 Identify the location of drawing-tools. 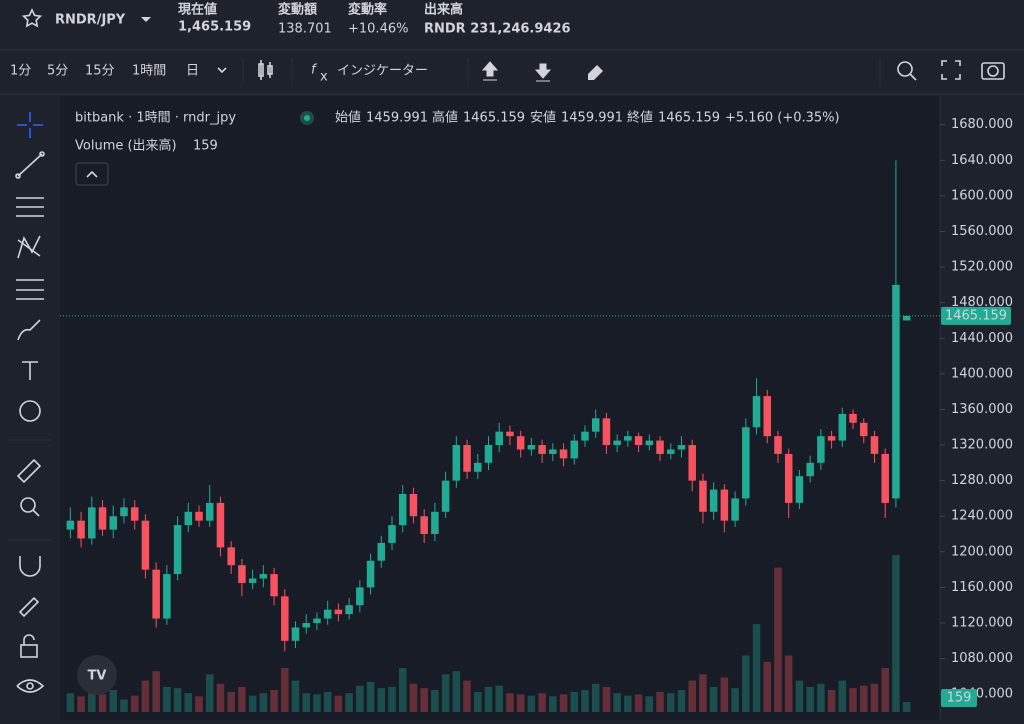
(30, 402).